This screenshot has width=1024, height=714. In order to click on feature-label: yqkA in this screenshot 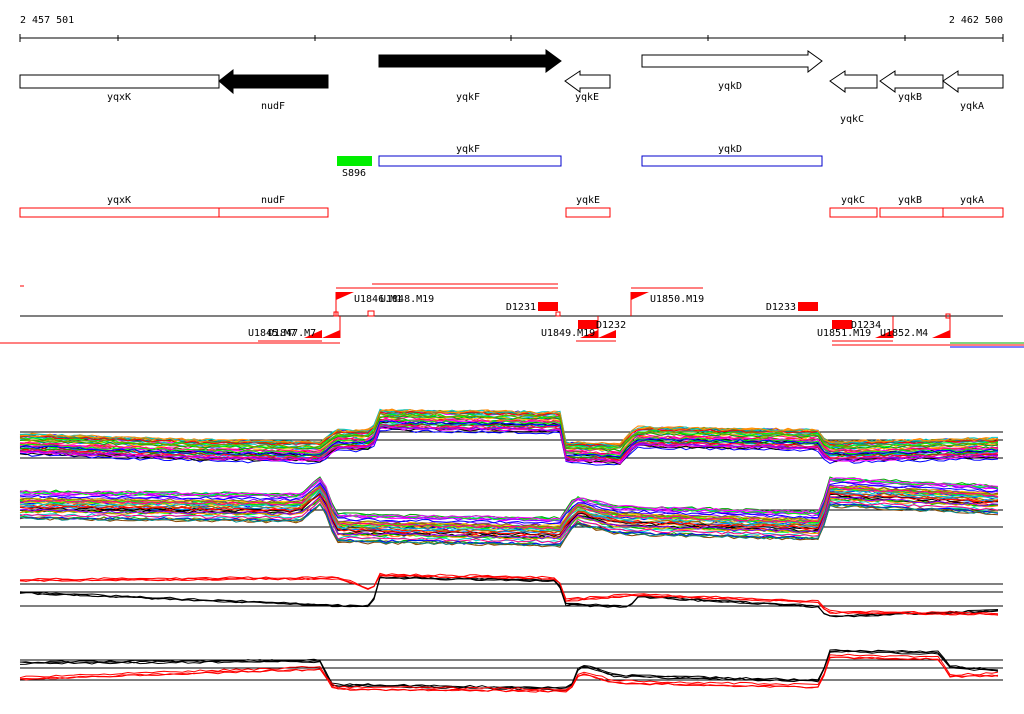, I will do `click(972, 200)`.